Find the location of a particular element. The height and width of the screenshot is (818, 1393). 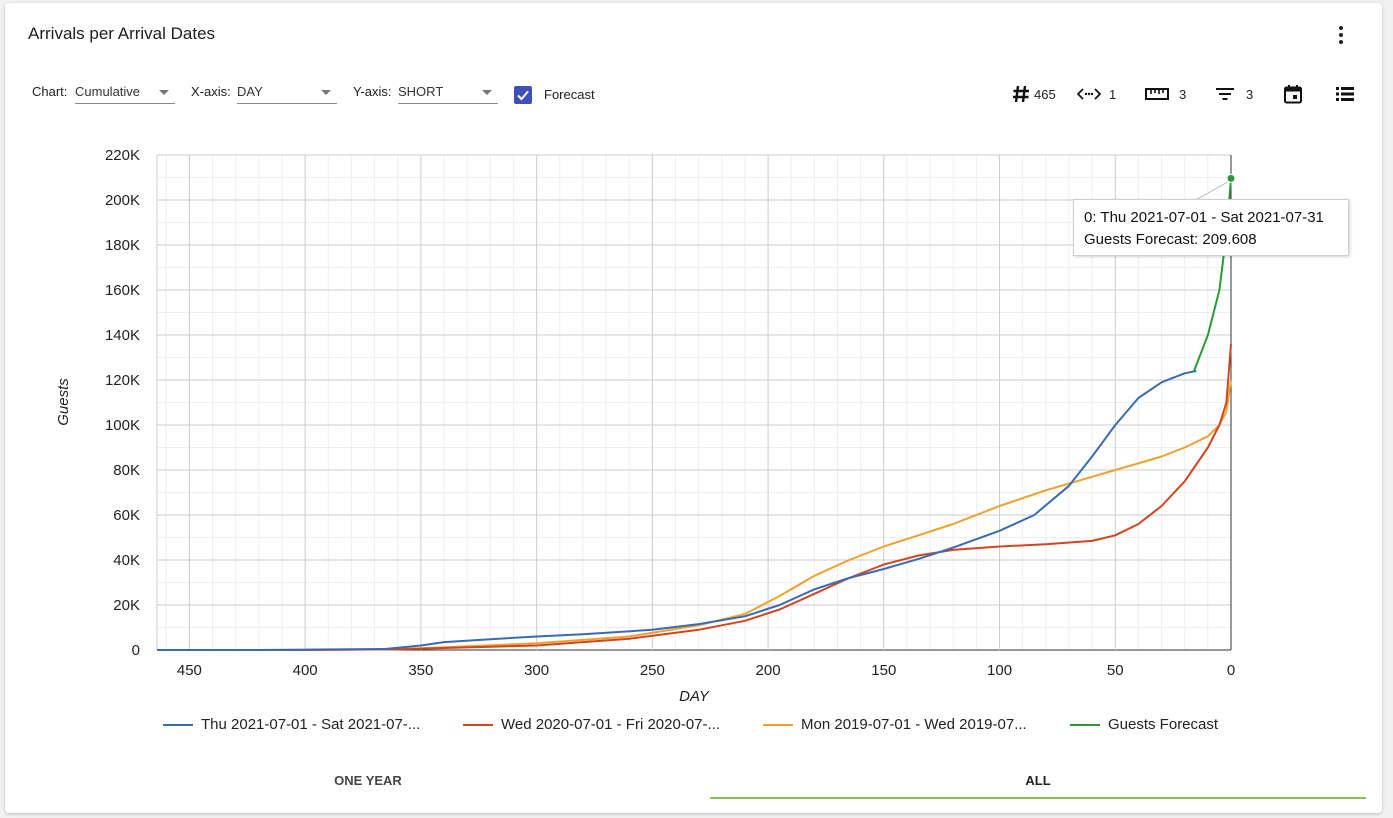

x-tick-label: 250 is located at coordinates (652, 670).